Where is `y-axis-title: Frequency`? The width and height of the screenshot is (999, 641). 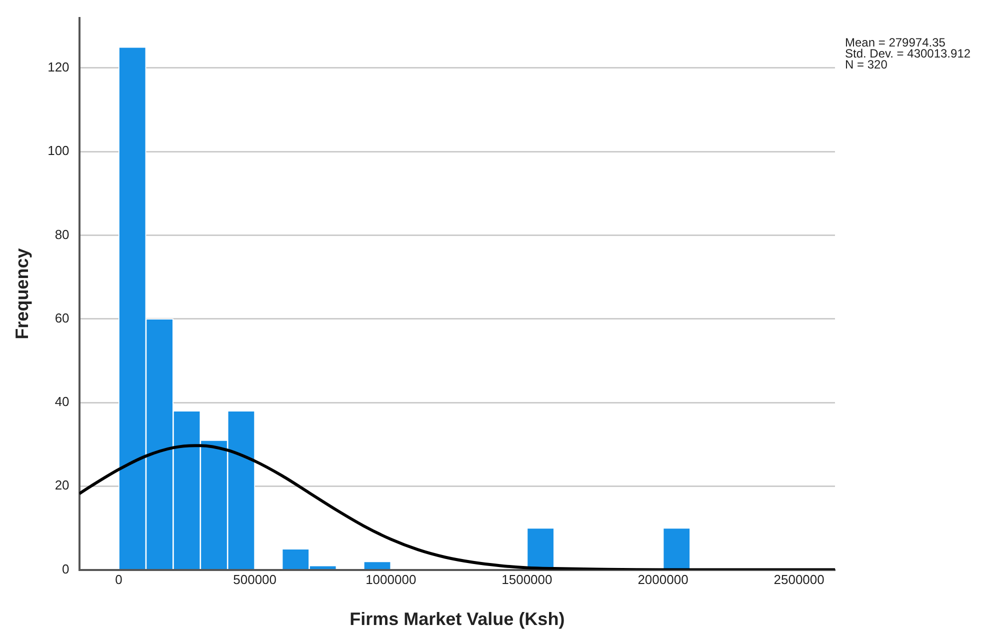 y-axis-title: Frequency is located at coordinates (22, 294).